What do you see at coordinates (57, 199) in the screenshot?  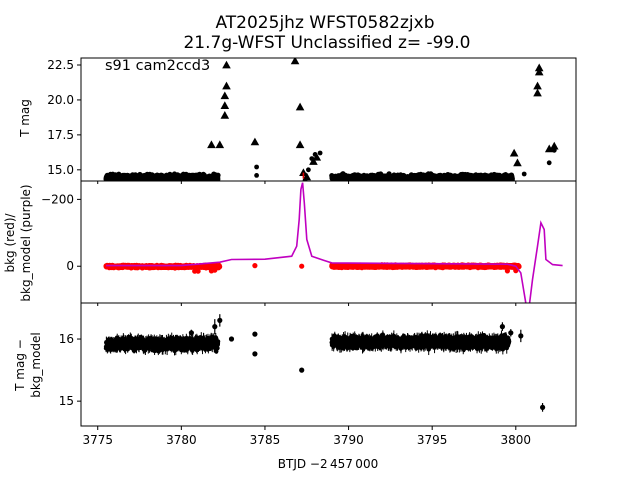 I see `1-ytick-label: −200` at bounding box center [57, 199].